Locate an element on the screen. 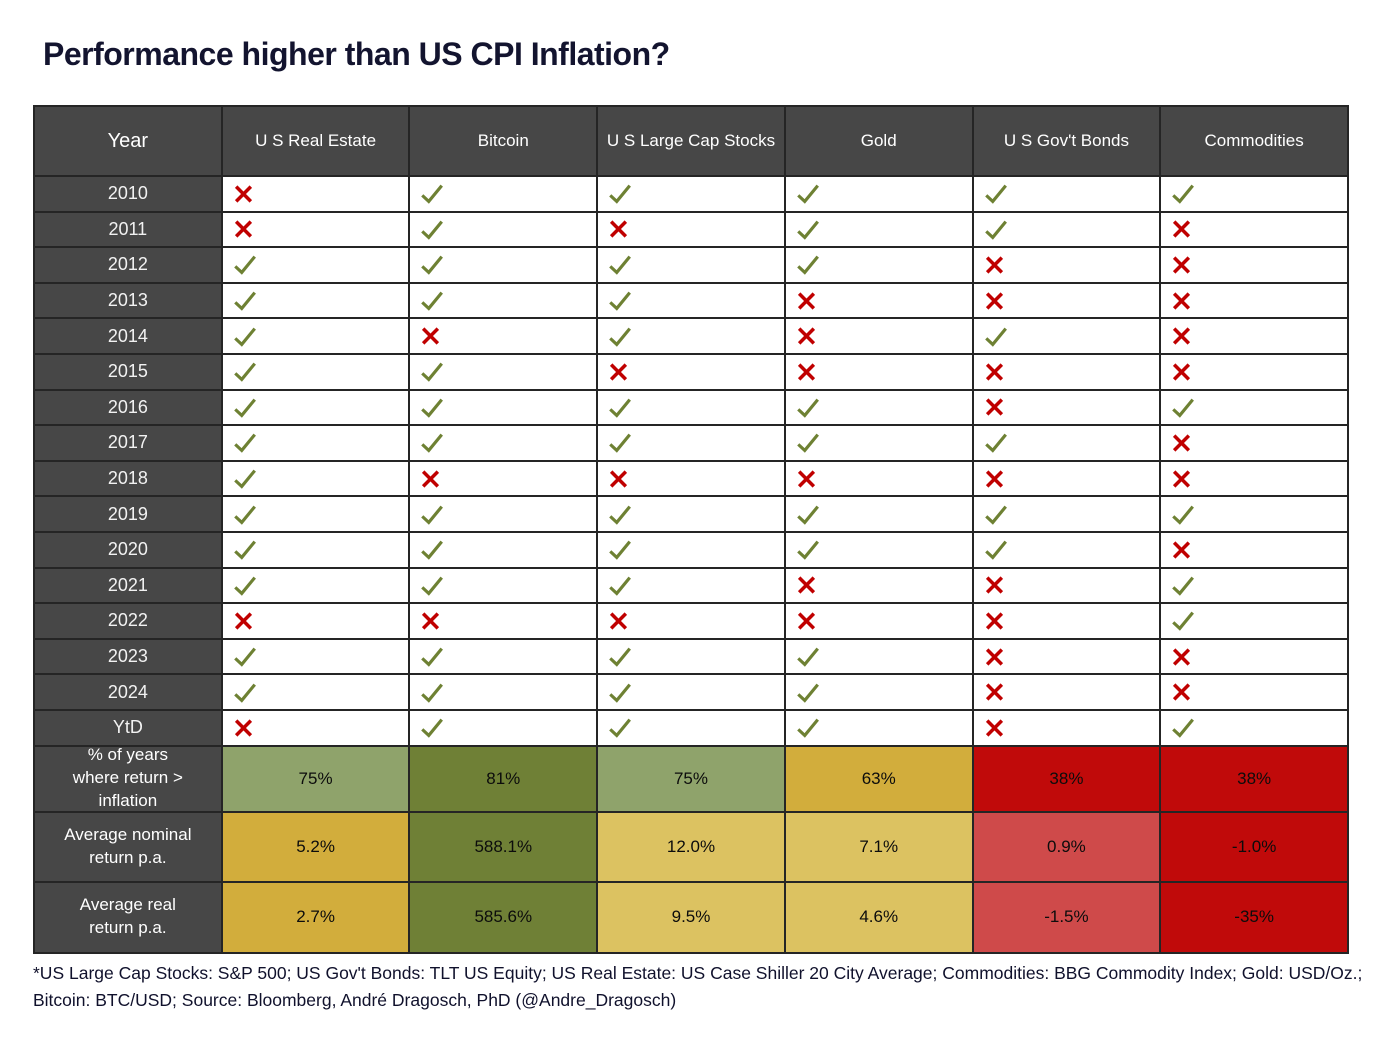 This screenshot has height=1043, width=1400. summary-value-cell: 38% is located at coordinates (1255, 779).